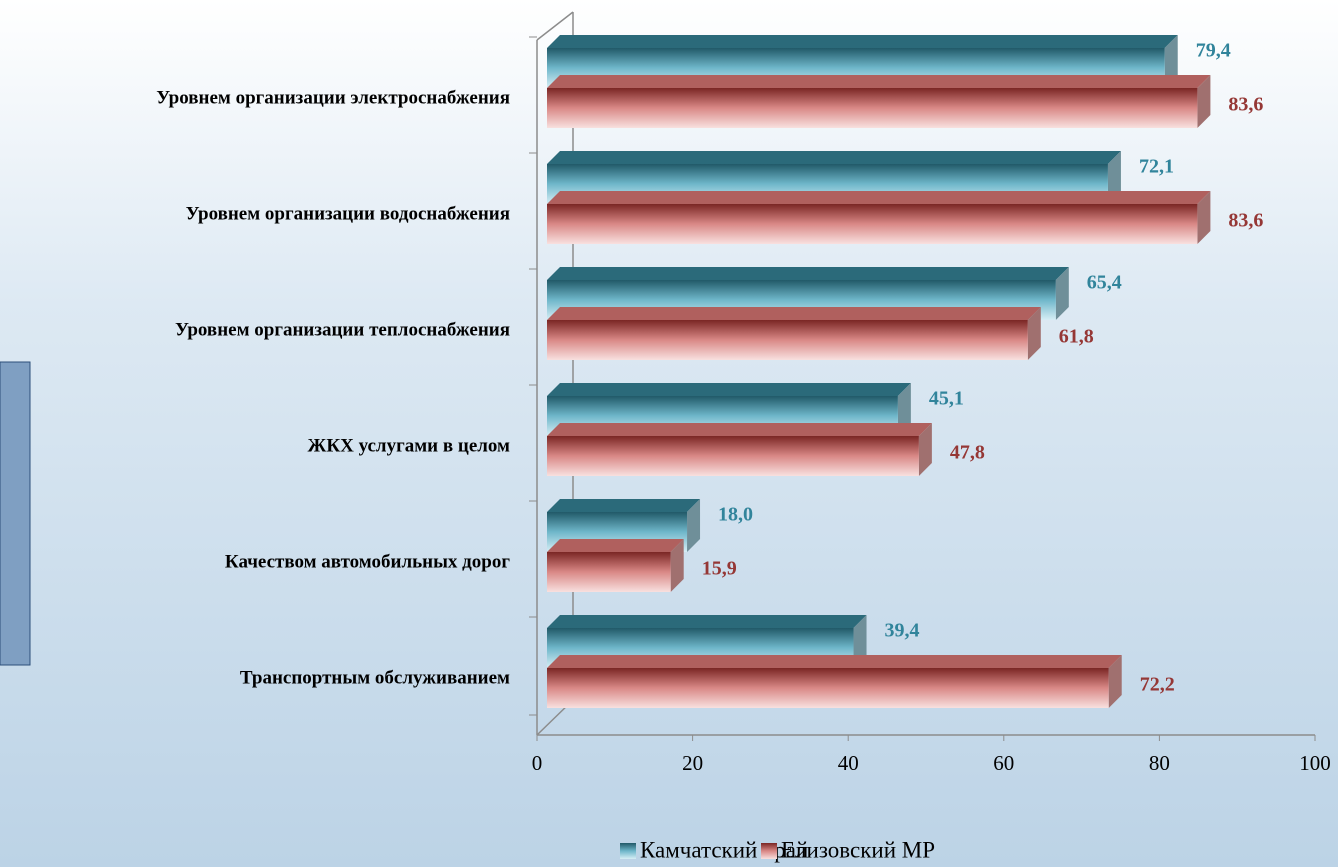 The image size is (1338, 867). Describe the element at coordinates (1156, 167) in the screenshot. I see `value-label: 72,1` at that location.